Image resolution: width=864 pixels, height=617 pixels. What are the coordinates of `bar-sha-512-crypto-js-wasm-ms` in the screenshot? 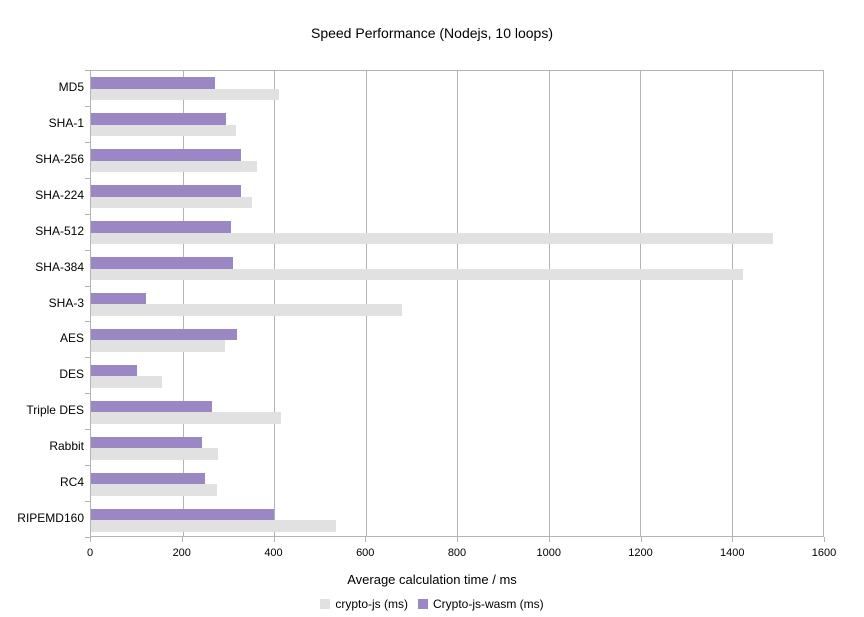 It's located at (161, 227).